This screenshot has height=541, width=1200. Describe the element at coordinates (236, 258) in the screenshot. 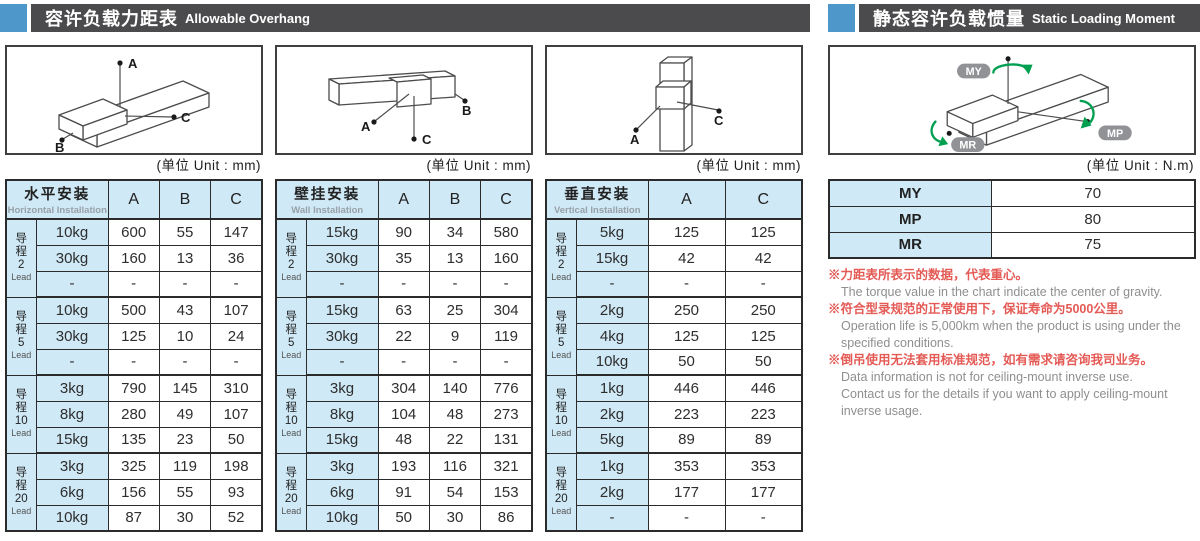

I see `value-cell-c: 36` at that location.